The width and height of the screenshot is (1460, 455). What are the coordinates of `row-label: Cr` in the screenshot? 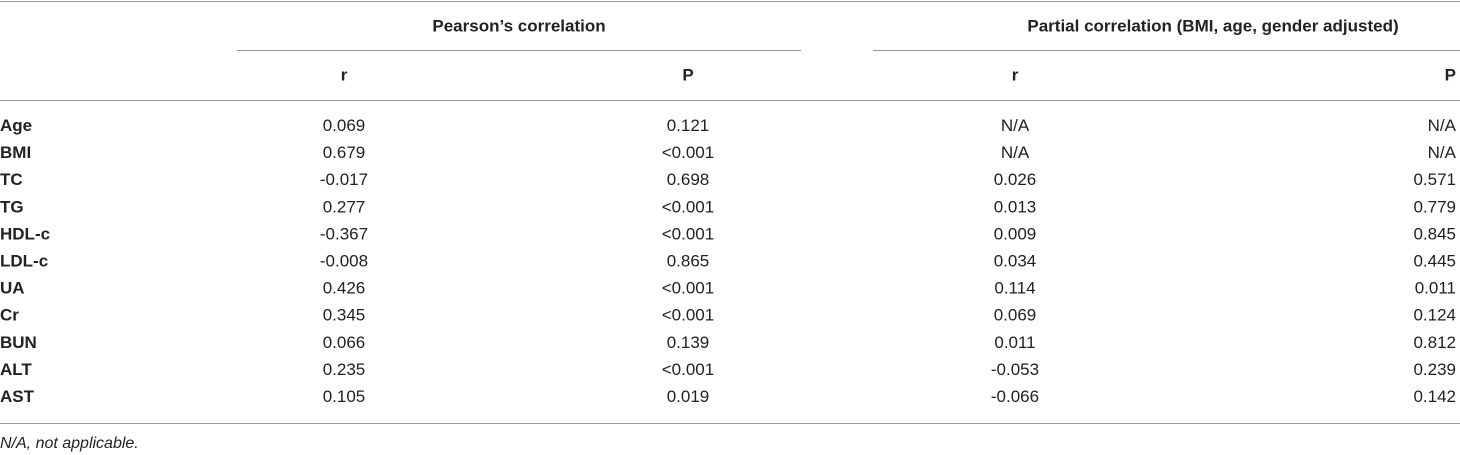 It's located at (9, 315).